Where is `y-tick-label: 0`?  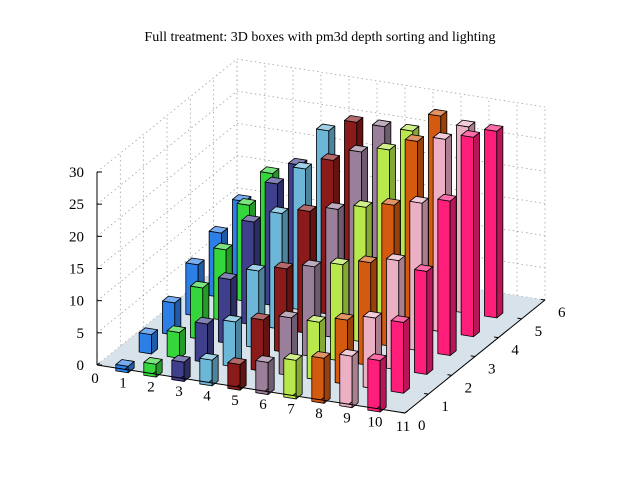
y-tick-label: 0 is located at coordinates (422, 426).